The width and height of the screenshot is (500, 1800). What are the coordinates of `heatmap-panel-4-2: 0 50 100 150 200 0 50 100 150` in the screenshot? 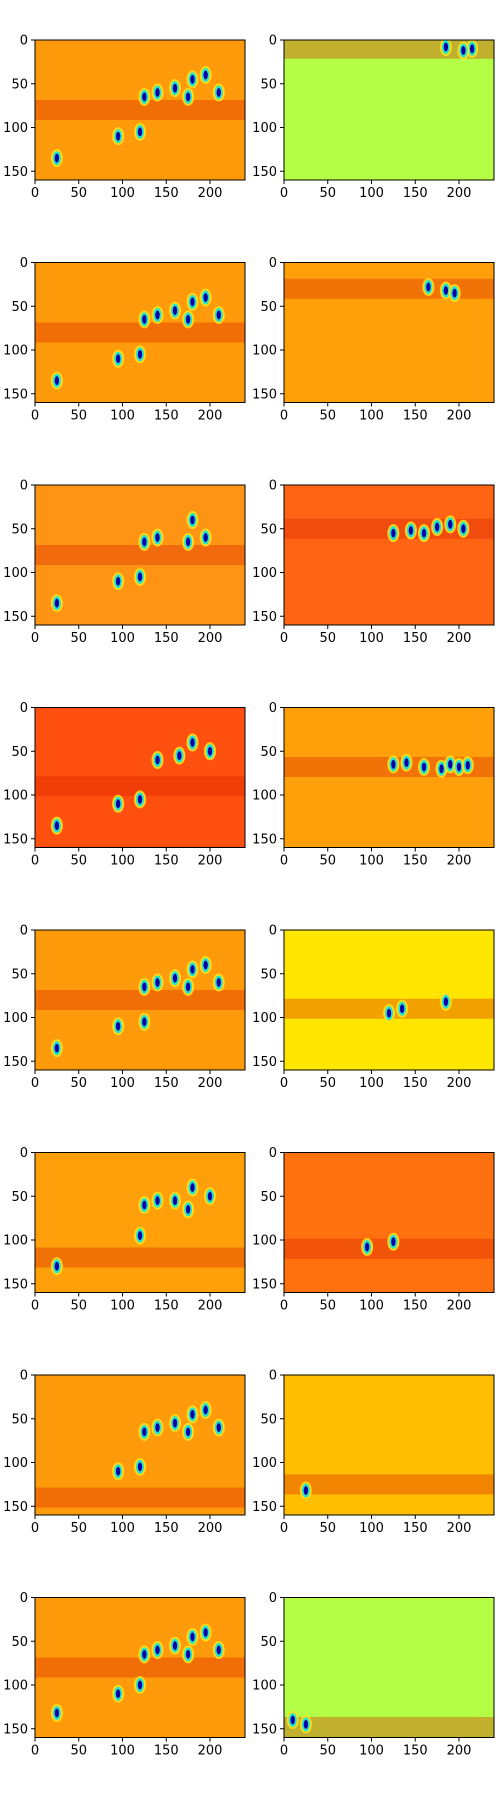 It's located at (373, 785).